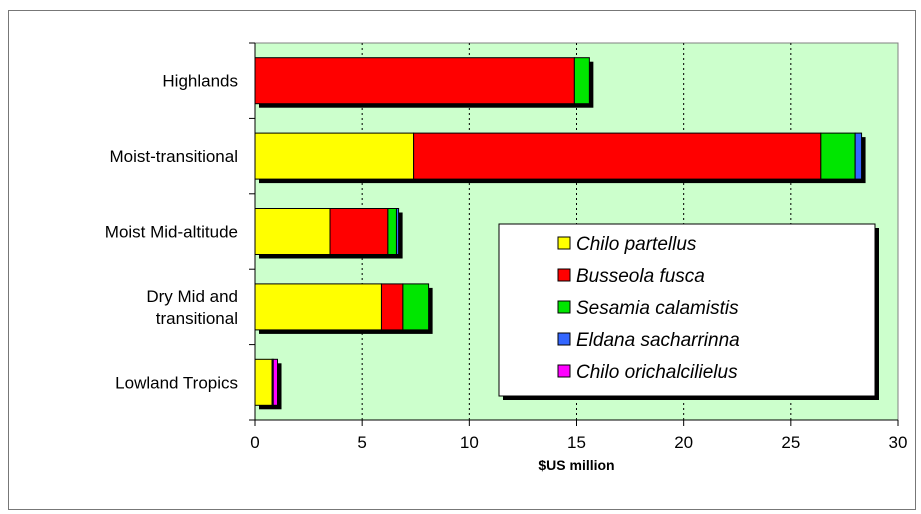  Describe the element at coordinates (640, 276) in the screenshot. I see `legend-label-1: Busseola fusca` at that location.